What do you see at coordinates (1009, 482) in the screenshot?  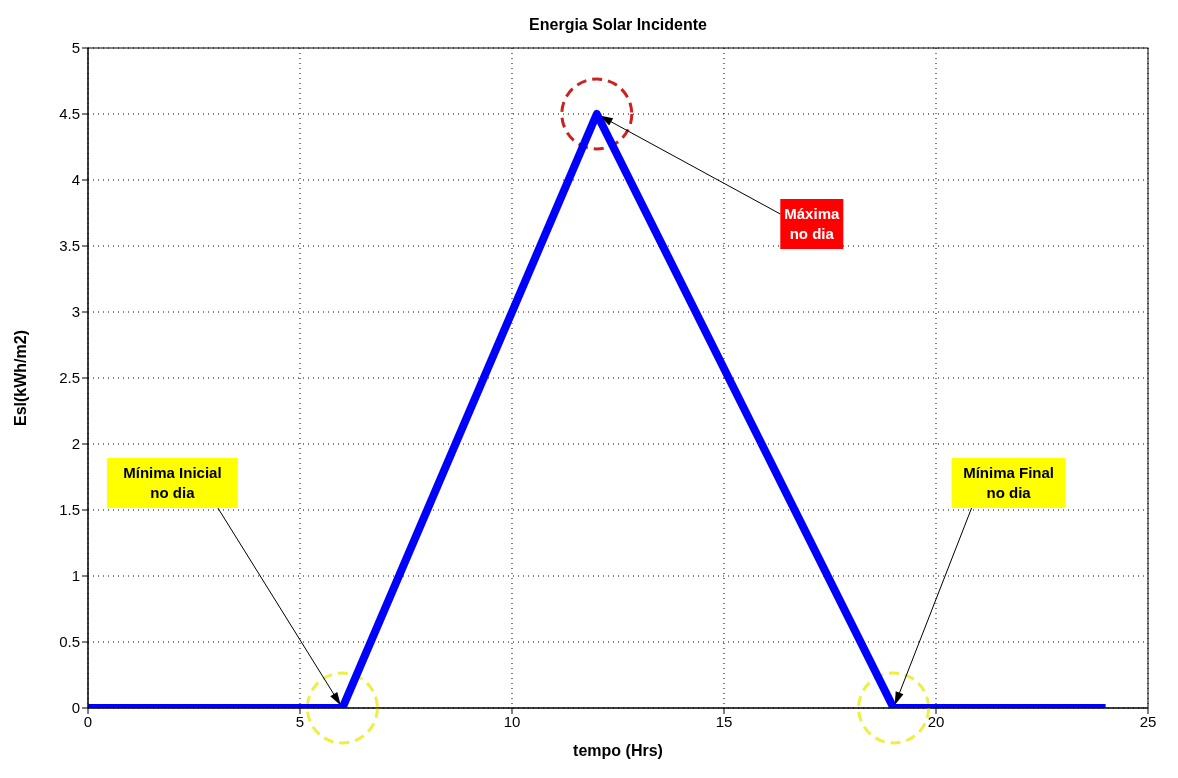 I see `annotation: Mínima Final no dia` at bounding box center [1009, 482].